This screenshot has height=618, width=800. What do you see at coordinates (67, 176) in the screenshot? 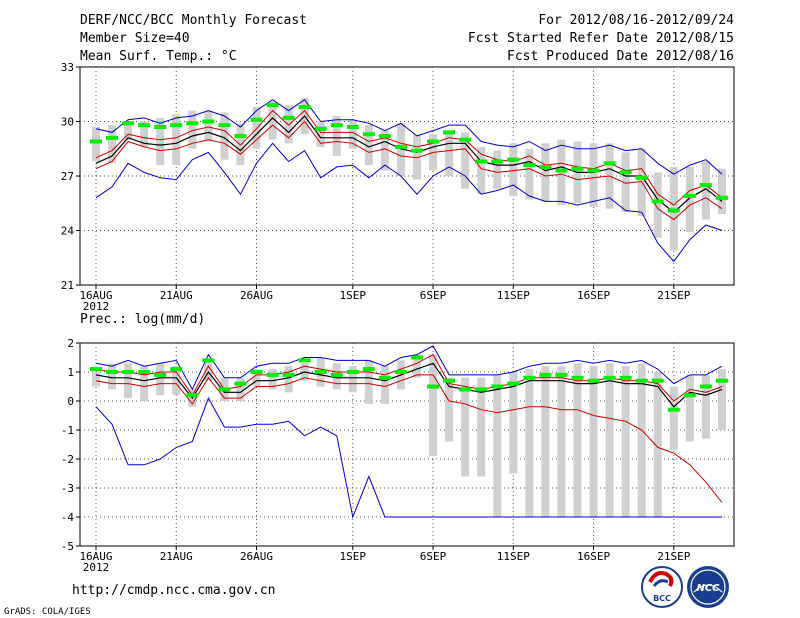
I see `temp-ytick-label: 27` at bounding box center [67, 176].